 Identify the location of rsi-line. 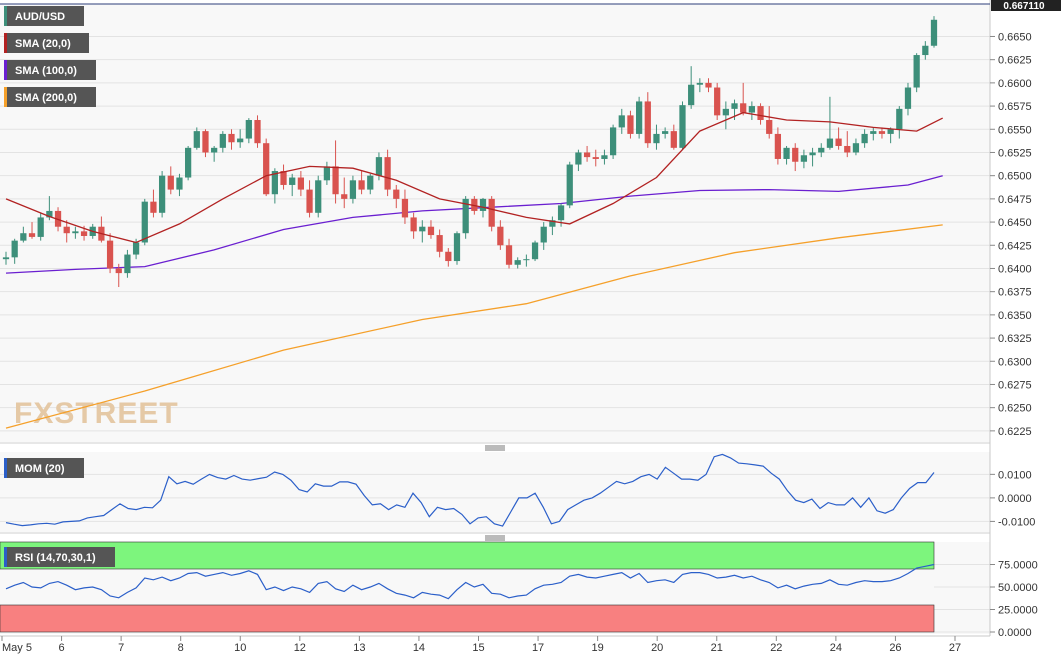
(470, 581).